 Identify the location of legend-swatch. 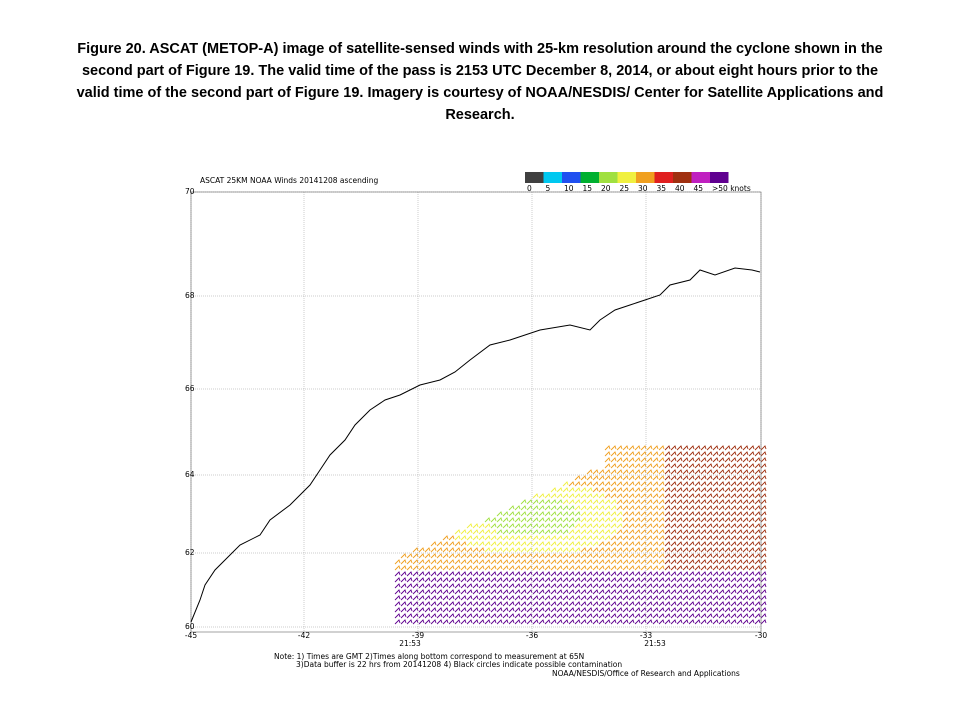
(626, 177).